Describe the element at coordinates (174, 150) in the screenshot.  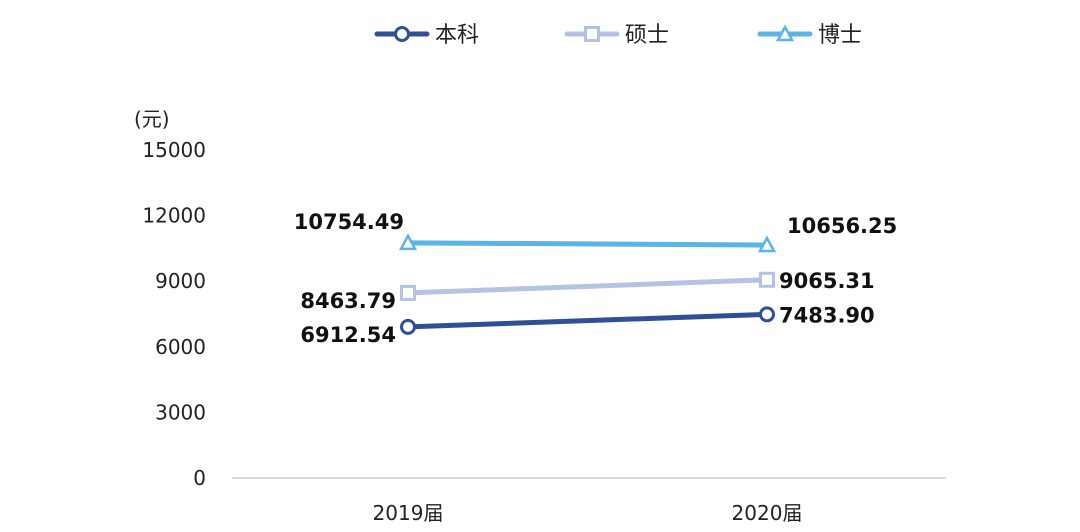
I see `y-tick-label: 15000` at that location.